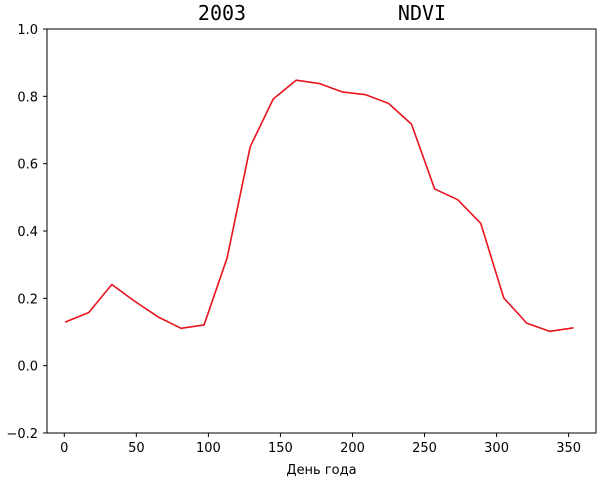  I want to click on chart-title-index: NDVI, so click(422, 13).